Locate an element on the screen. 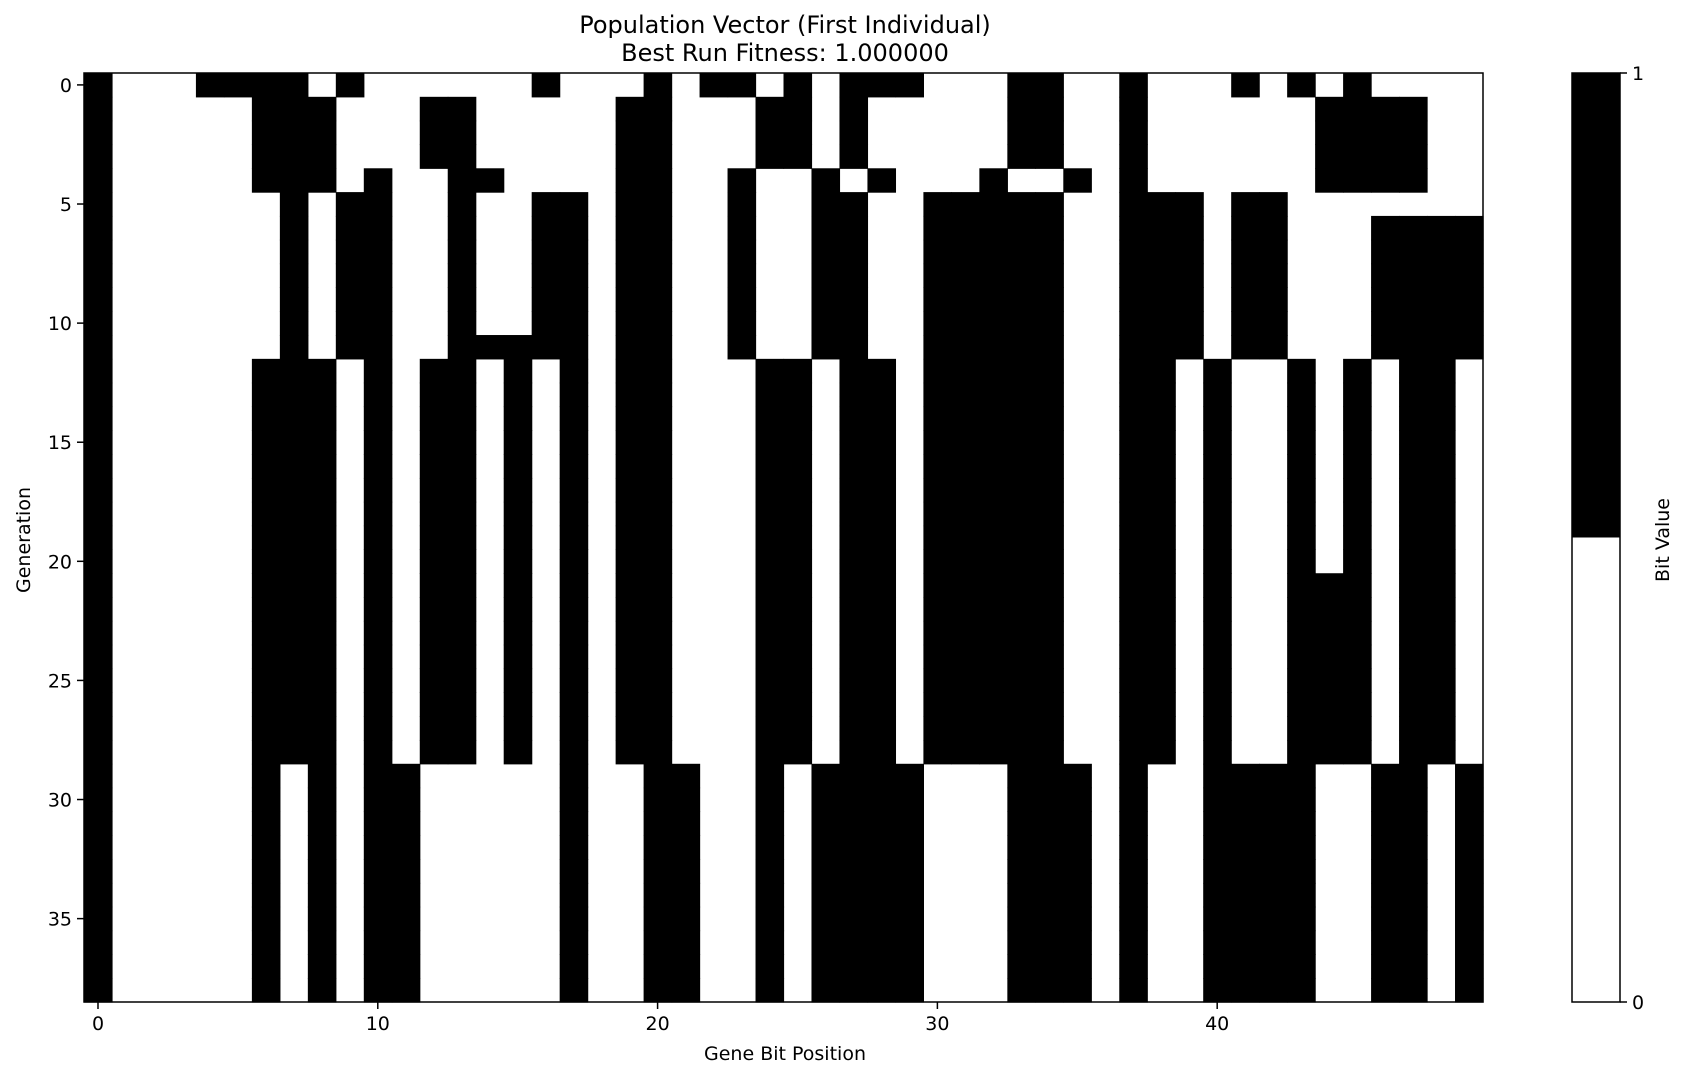  x-tick-label: 0 is located at coordinates (98, 1024).